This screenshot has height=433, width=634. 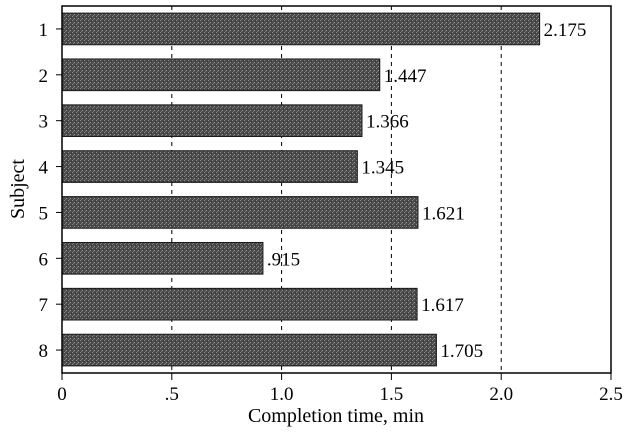 What do you see at coordinates (336, 416) in the screenshot?
I see `x-axis-title: Completion time, min` at bounding box center [336, 416].